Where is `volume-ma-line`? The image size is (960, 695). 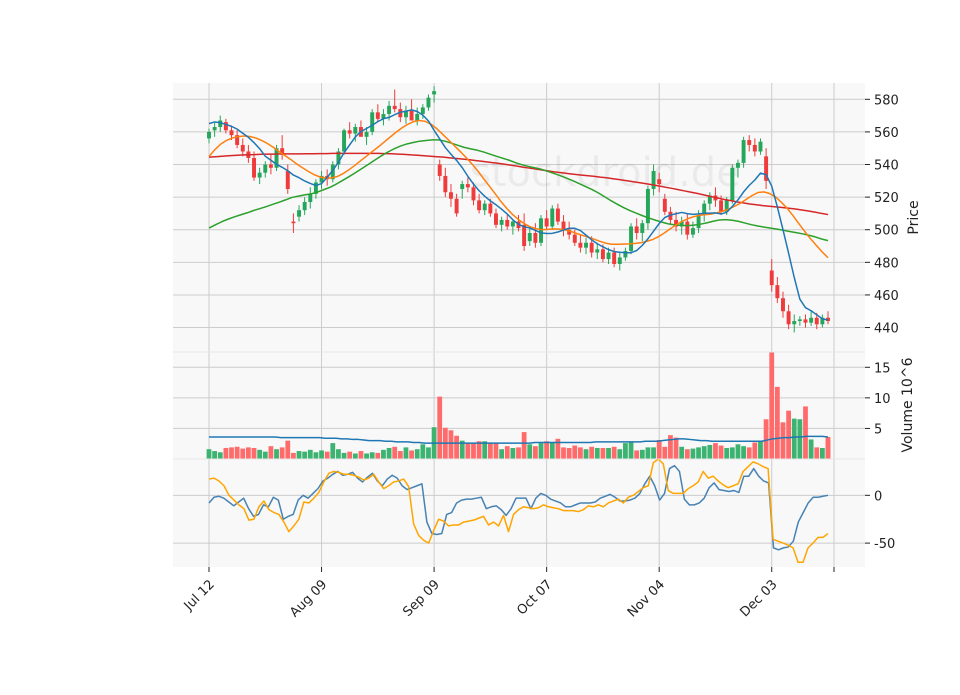
volume-ma-line is located at coordinates (519, 439).